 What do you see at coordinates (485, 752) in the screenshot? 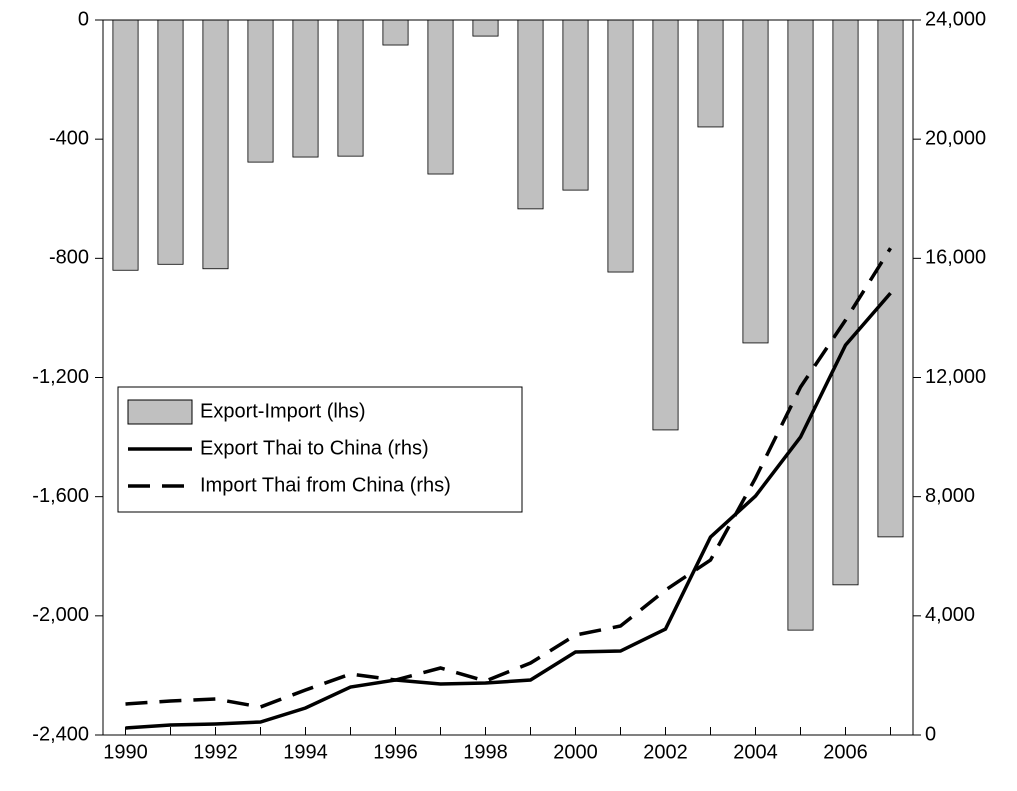
I see `x-tick-label: 1998` at bounding box center [485, 752].